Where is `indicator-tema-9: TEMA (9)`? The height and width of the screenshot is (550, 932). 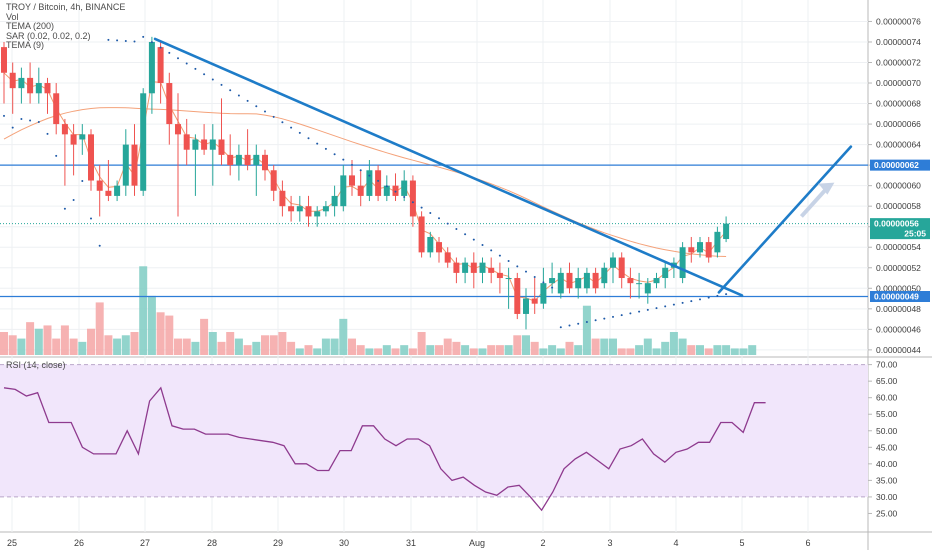 indicator-tema-9: TEMA (9) is located at coordinates (25, 45).